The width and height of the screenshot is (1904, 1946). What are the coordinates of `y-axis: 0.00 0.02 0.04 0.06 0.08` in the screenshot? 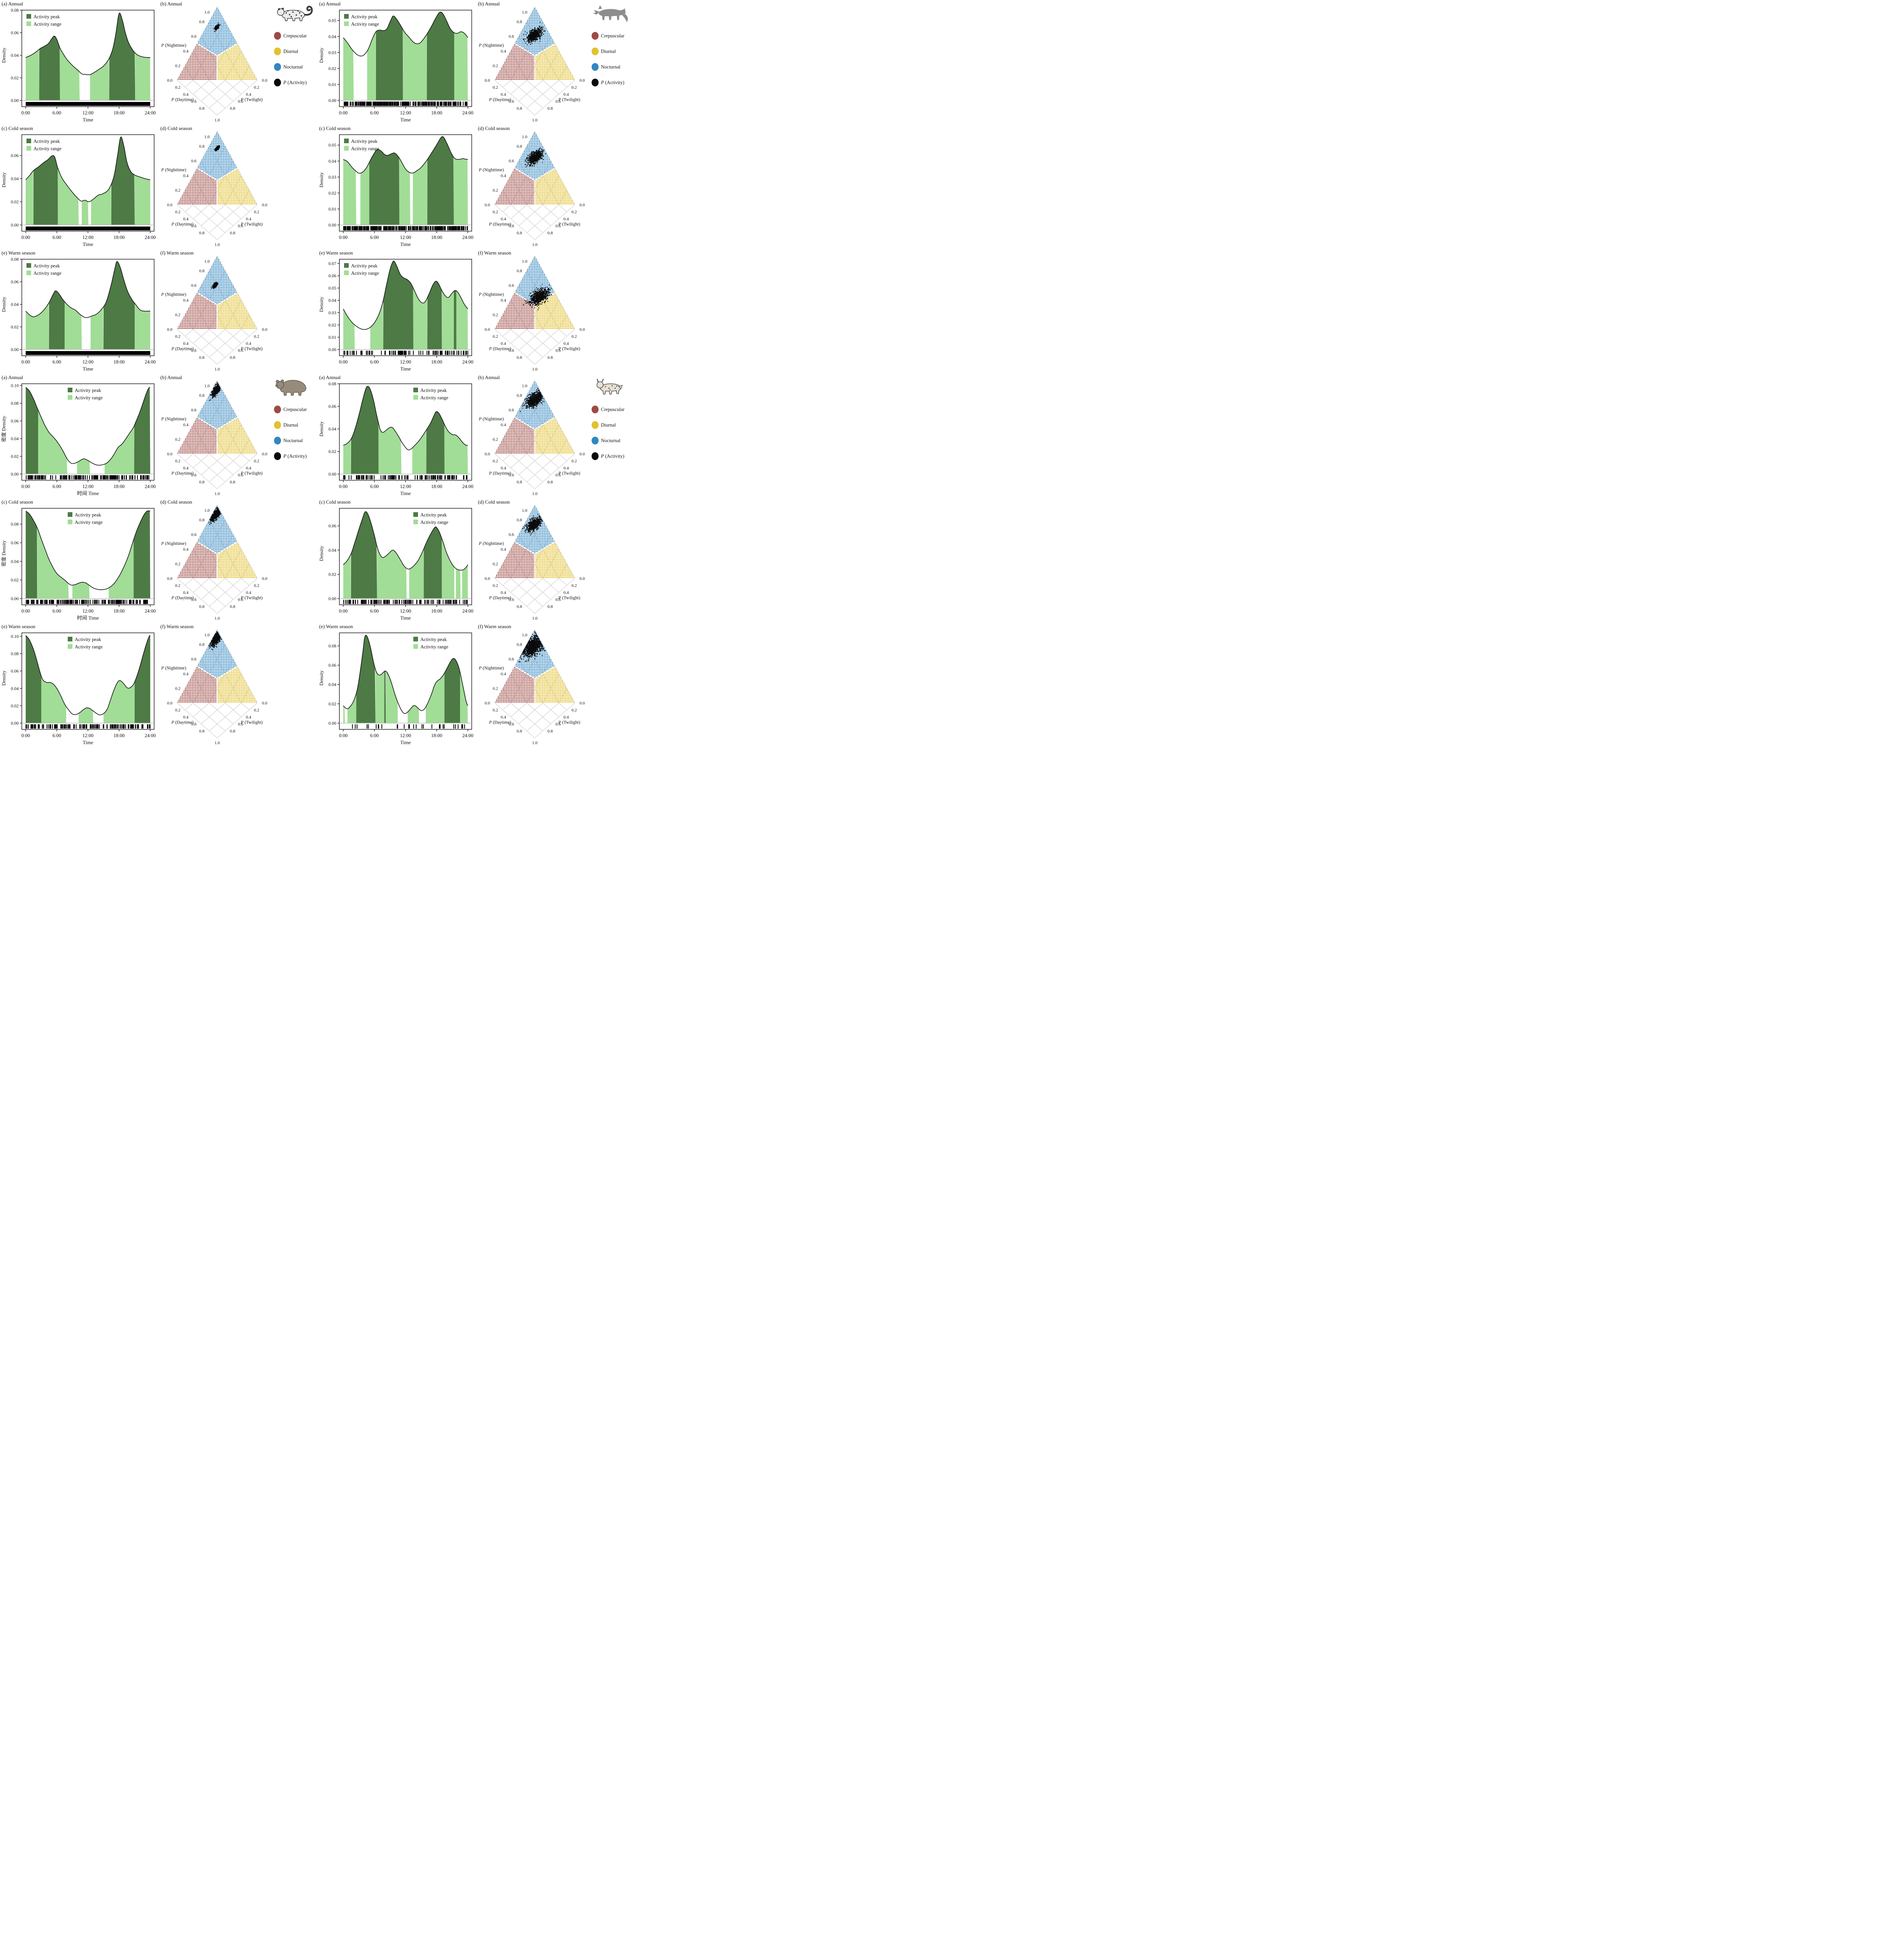 It's located at (17, 304).